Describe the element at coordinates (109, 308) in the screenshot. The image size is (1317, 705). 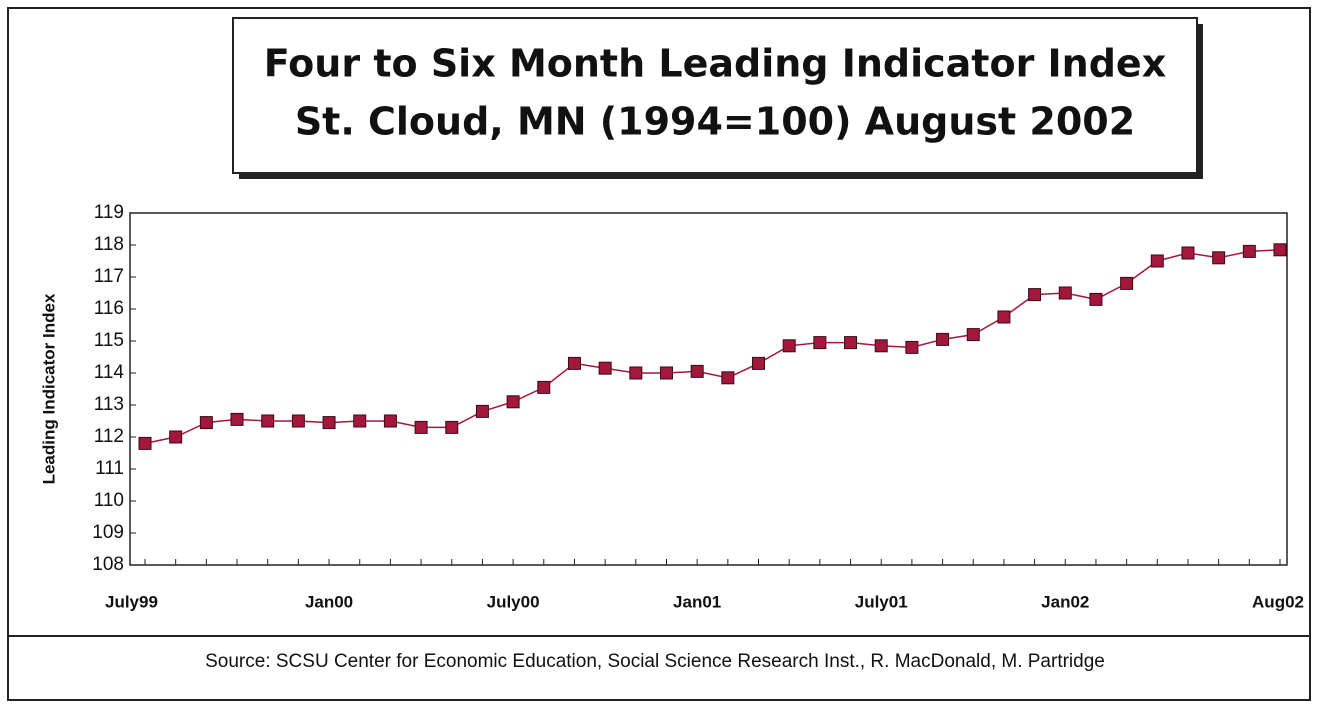
I see `y-tick-label: 116` at that location.